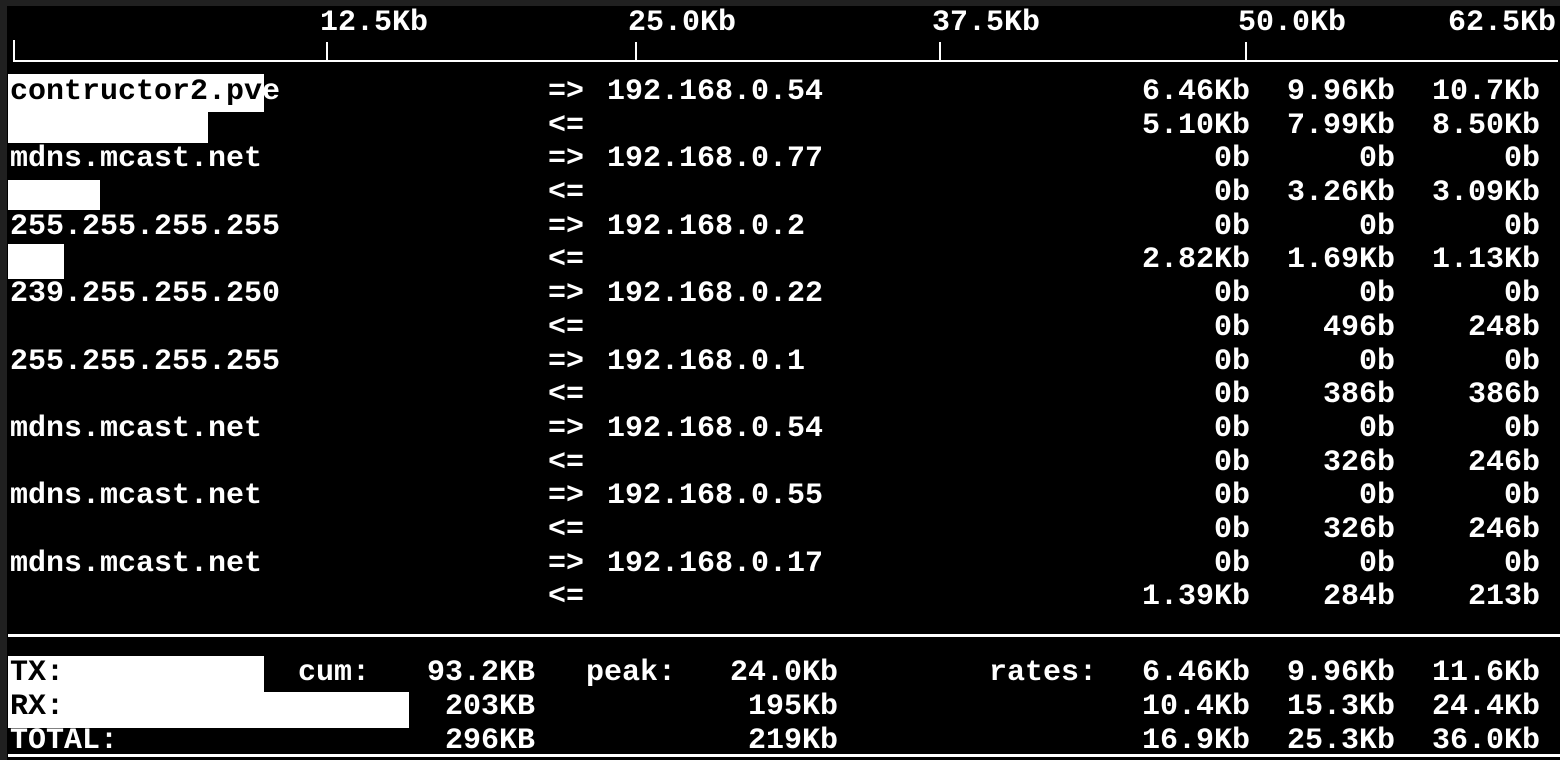 Image resolution: width=1560 pixels, height=760 pixels. Describe the element at coordinates (37, 673) in the screenshot. I see `tx-label: TX:` at that location.